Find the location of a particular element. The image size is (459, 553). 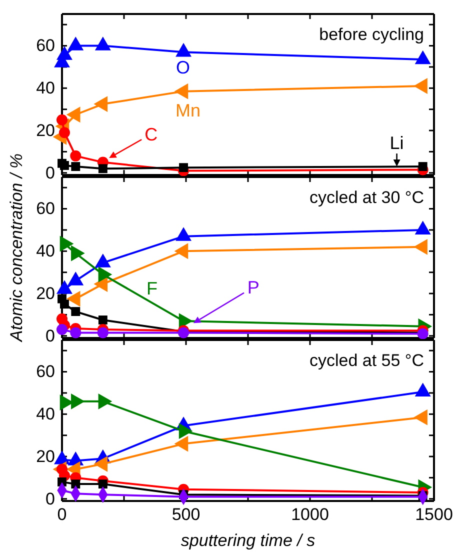

annotation: Li is located at coordinates (397, 142).